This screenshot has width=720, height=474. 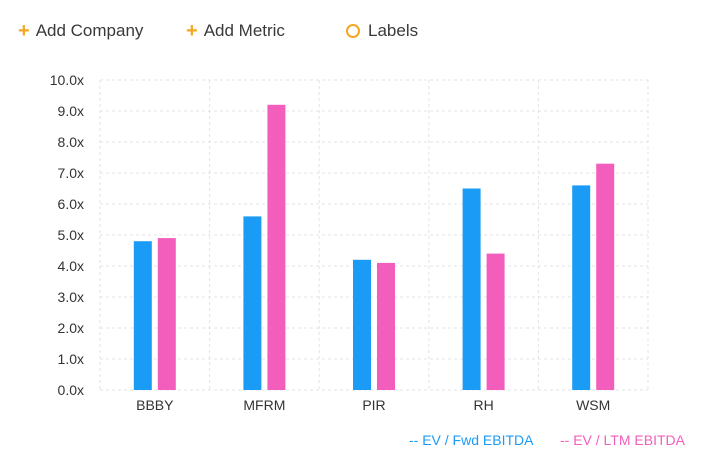 What do you see at coordinates (581, 287) in the screenshot?
I see `bar-ev-fwd-ebitda-wsm` at bounding box center [581, 287].